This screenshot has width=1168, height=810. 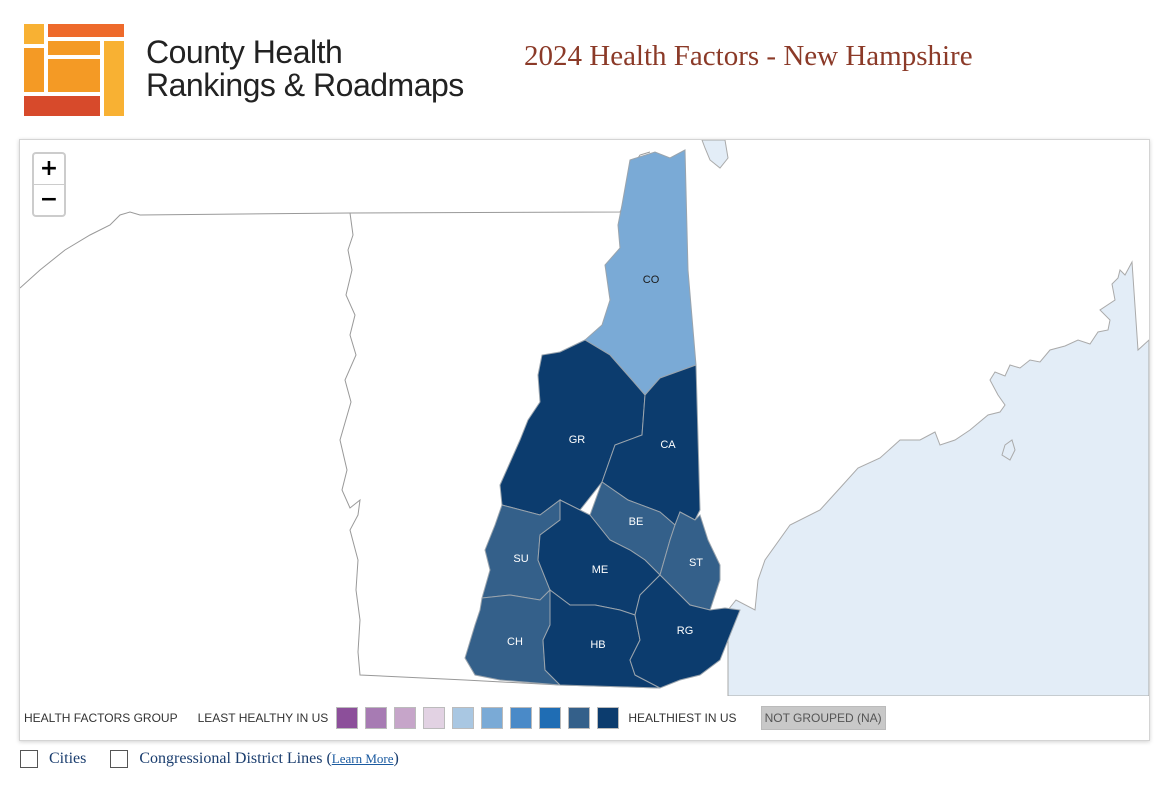 What do you see at coordinates (74, 70) in the screenshot?
I see `chr-logo-icon` at bounding box center [74, 70].